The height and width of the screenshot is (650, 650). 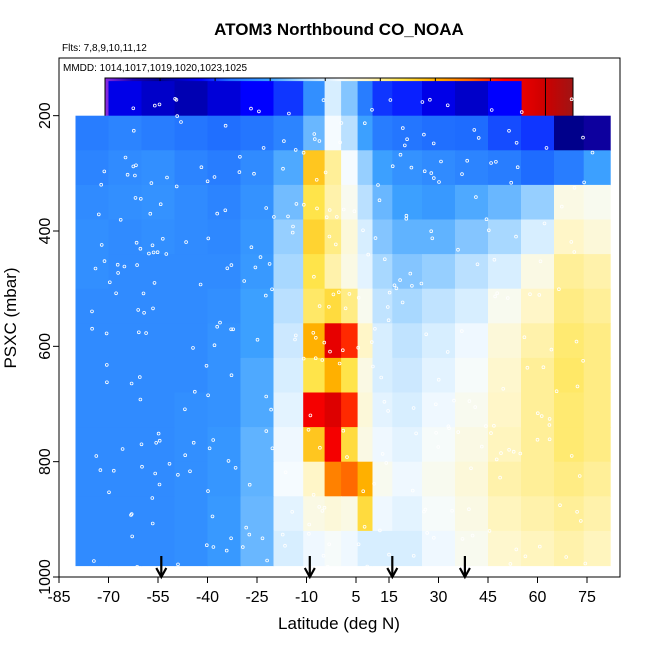 I want to click on x-tick-label: -10, so click(x=306, y=597).